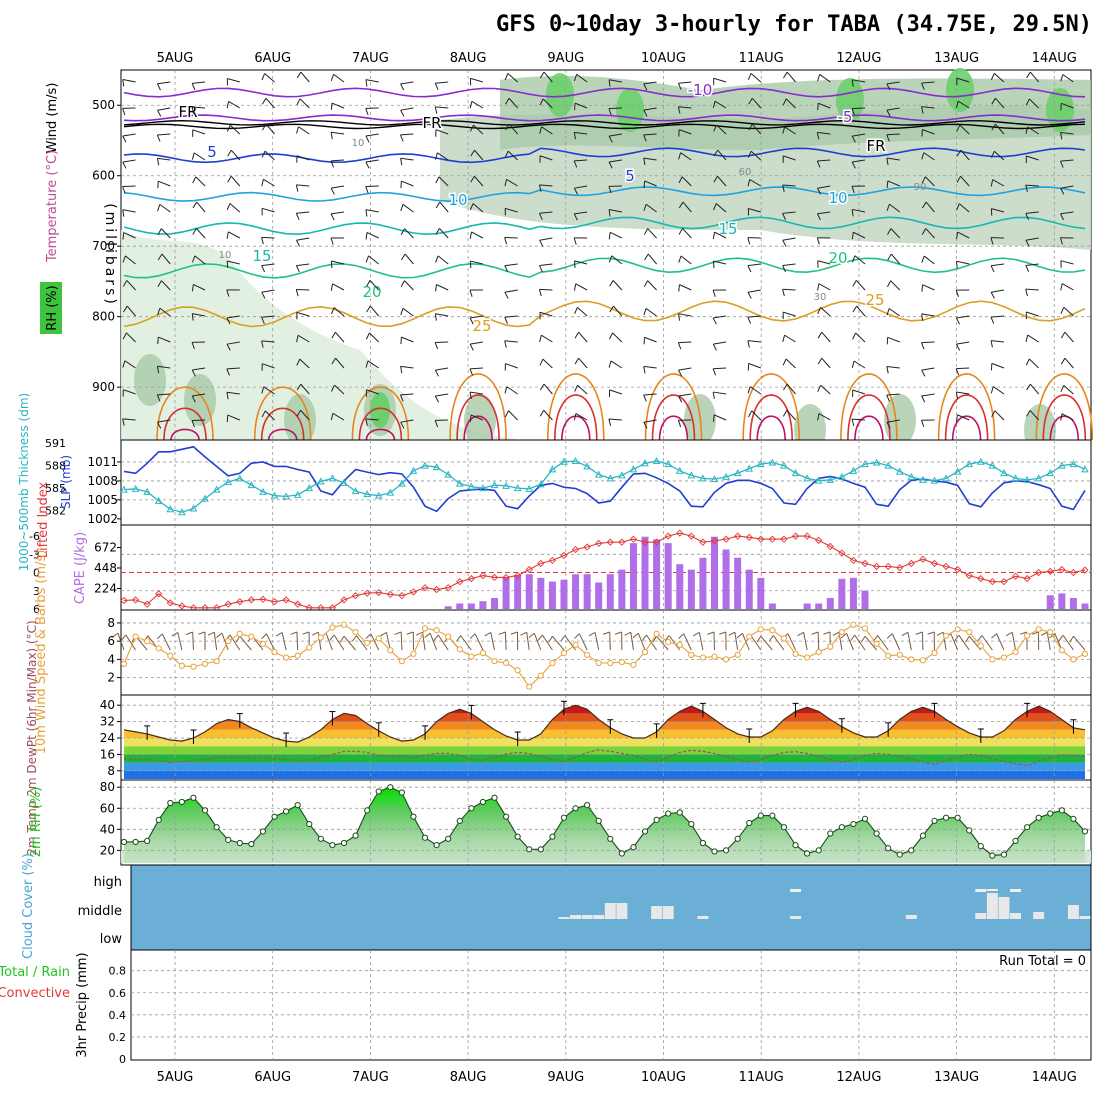 The image size is (1100, 1100). What do you see at coordinates (52, 206) in the screenshot?
I see `upper-label-temperature: Temperature (°C)` at bounding box center [52, 206].